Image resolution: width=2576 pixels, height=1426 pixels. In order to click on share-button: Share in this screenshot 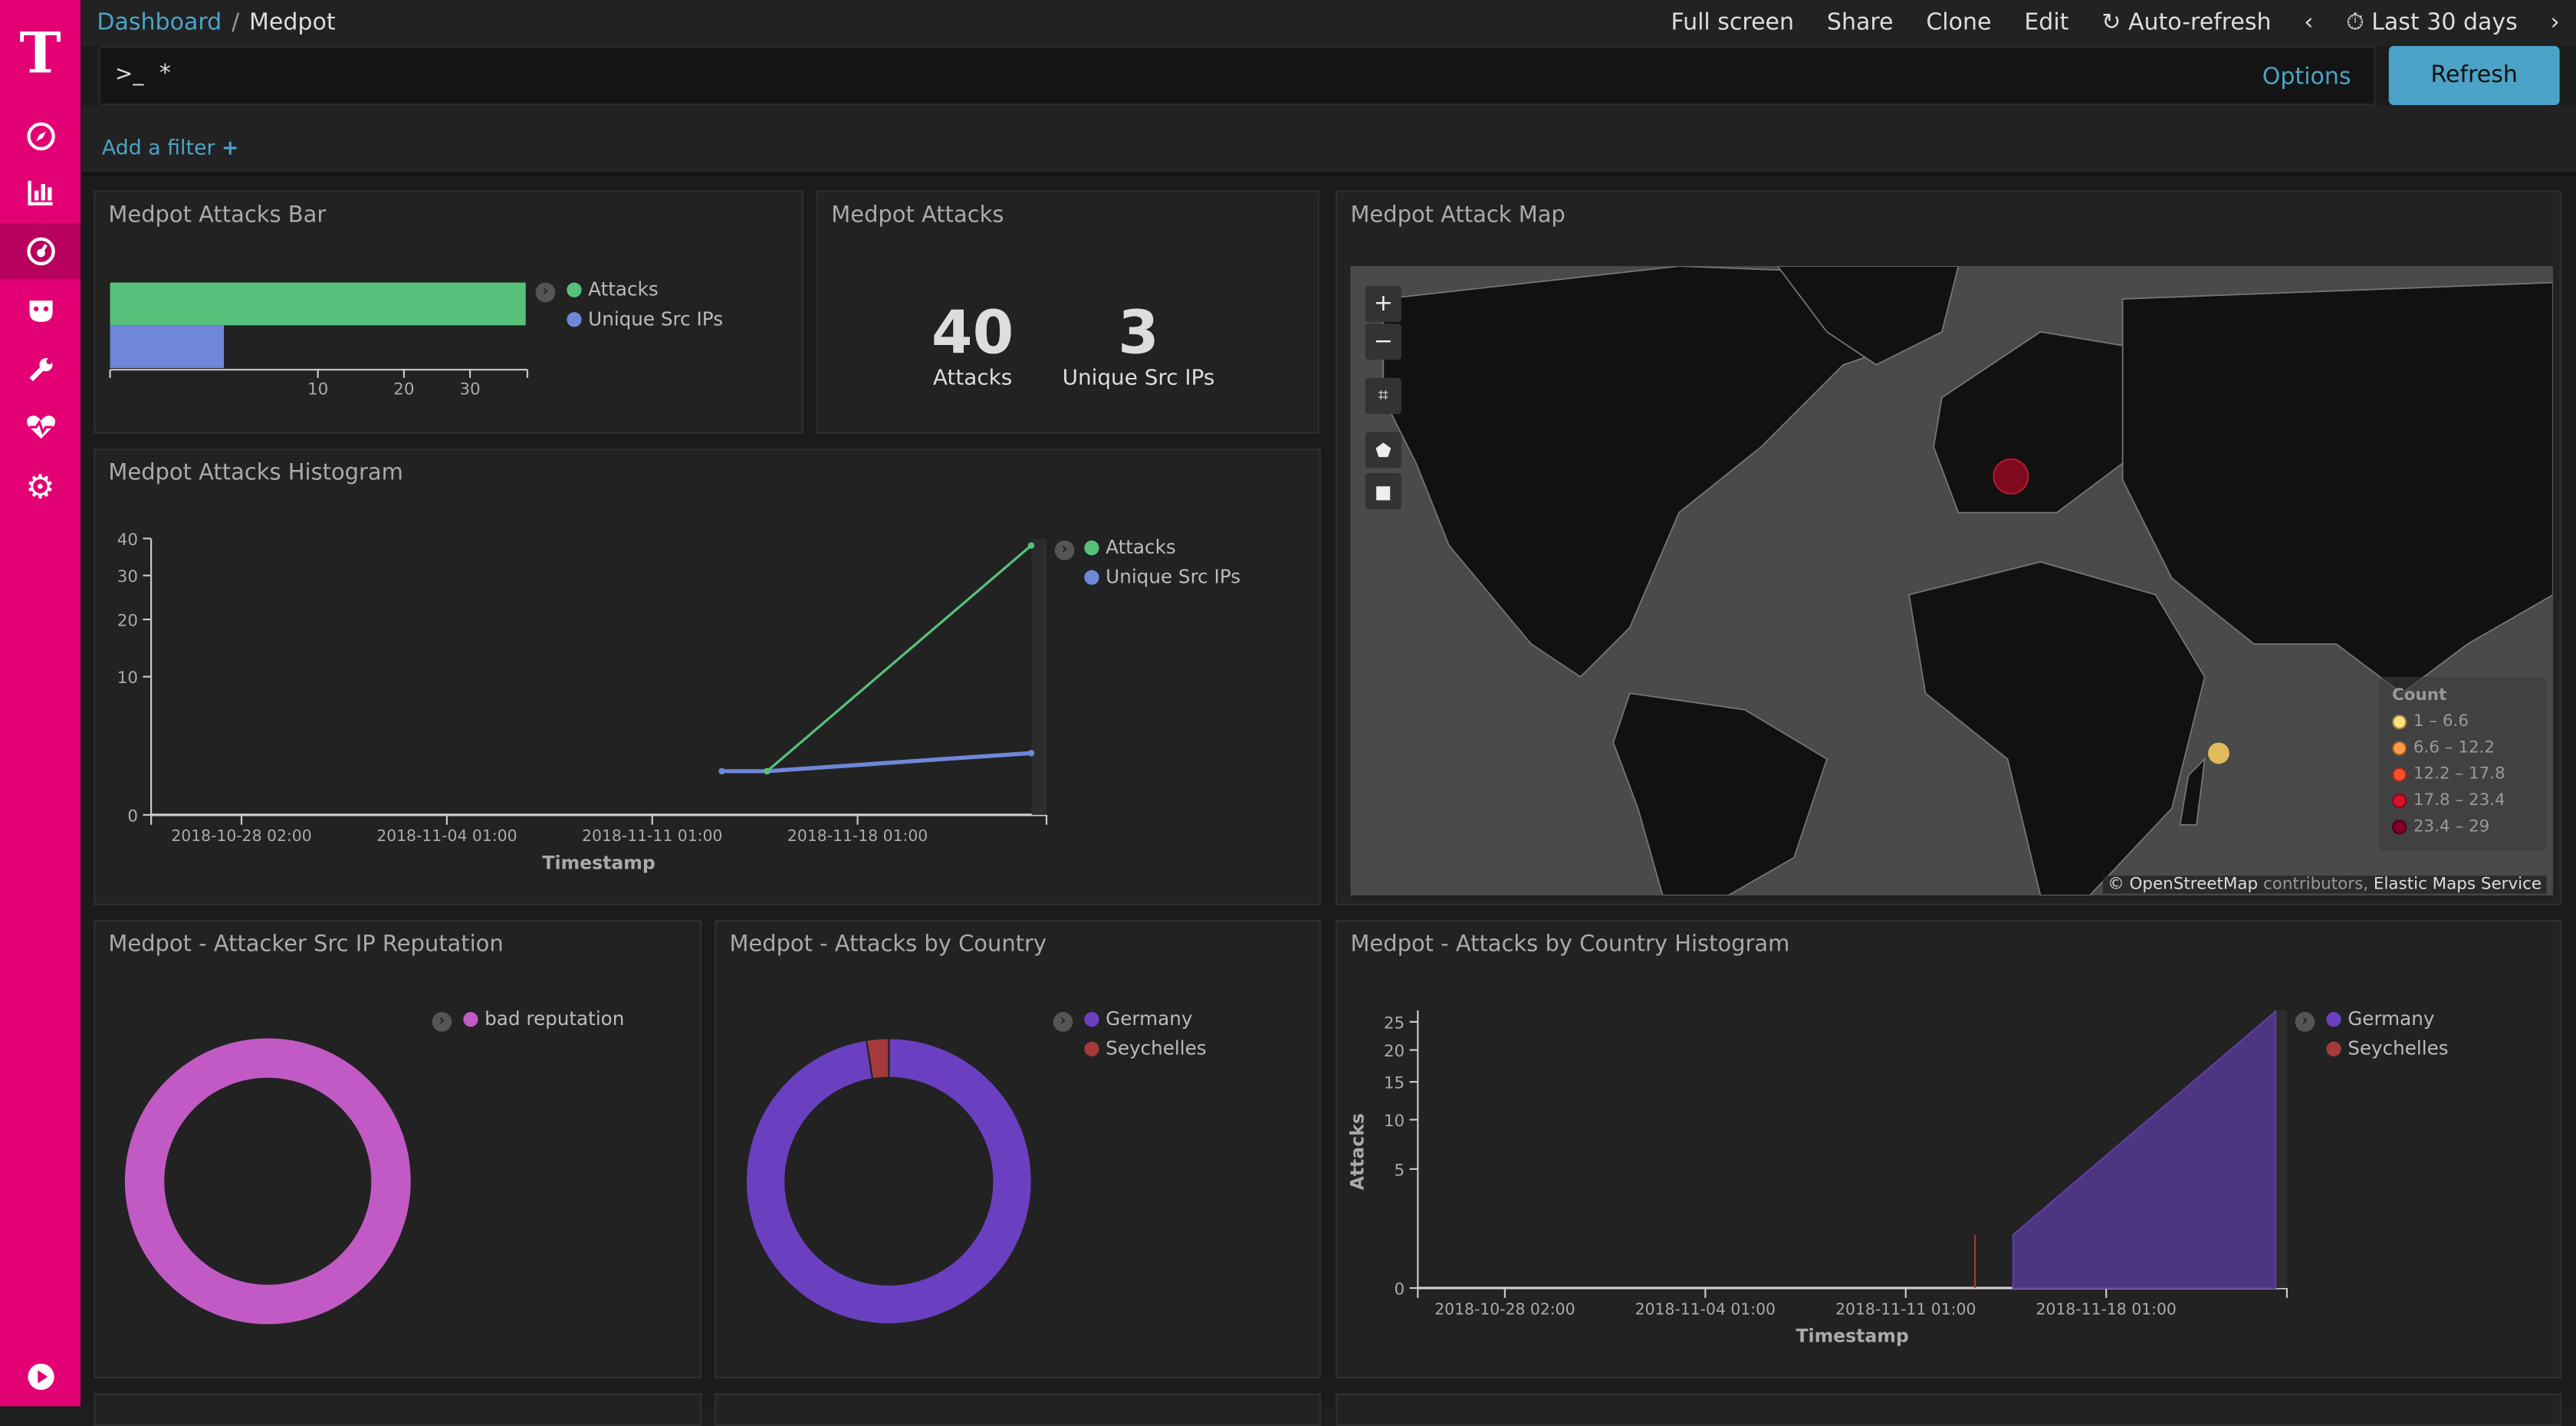, I will do `click(1860, 23)`.